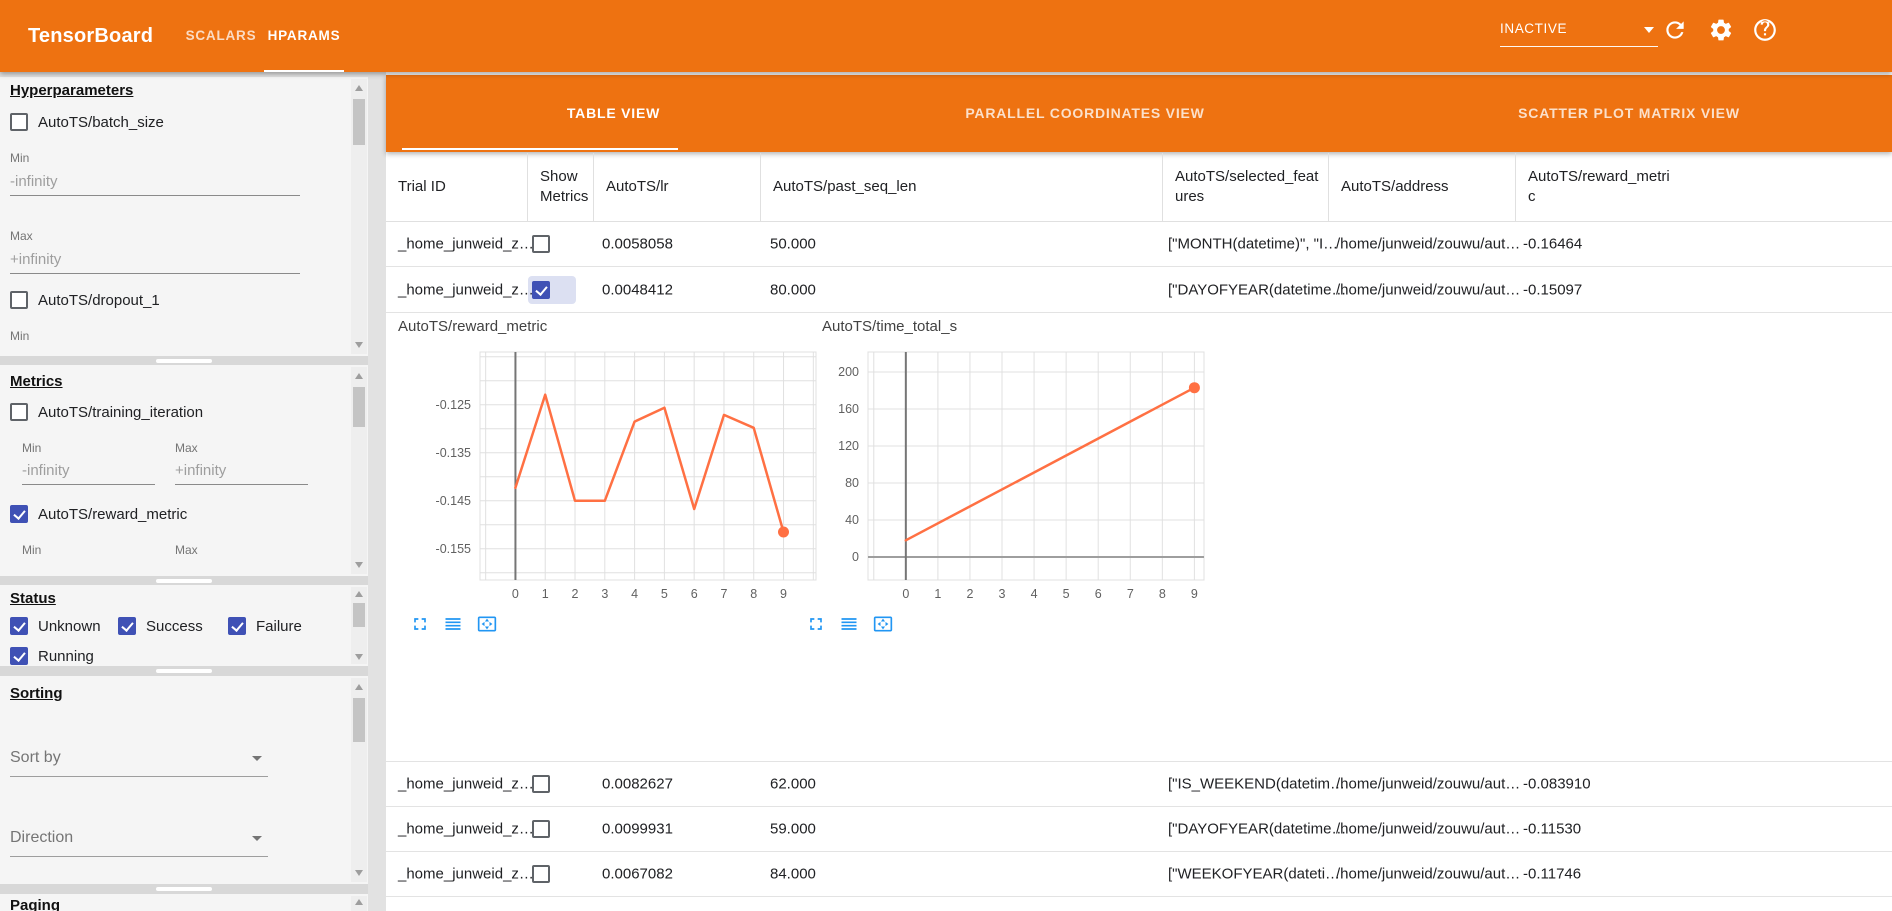 The image size is (1892, 911). Describe the element at coordinates (1721, 30) in the screenshot. I see `settings-gear-icon` at that location.